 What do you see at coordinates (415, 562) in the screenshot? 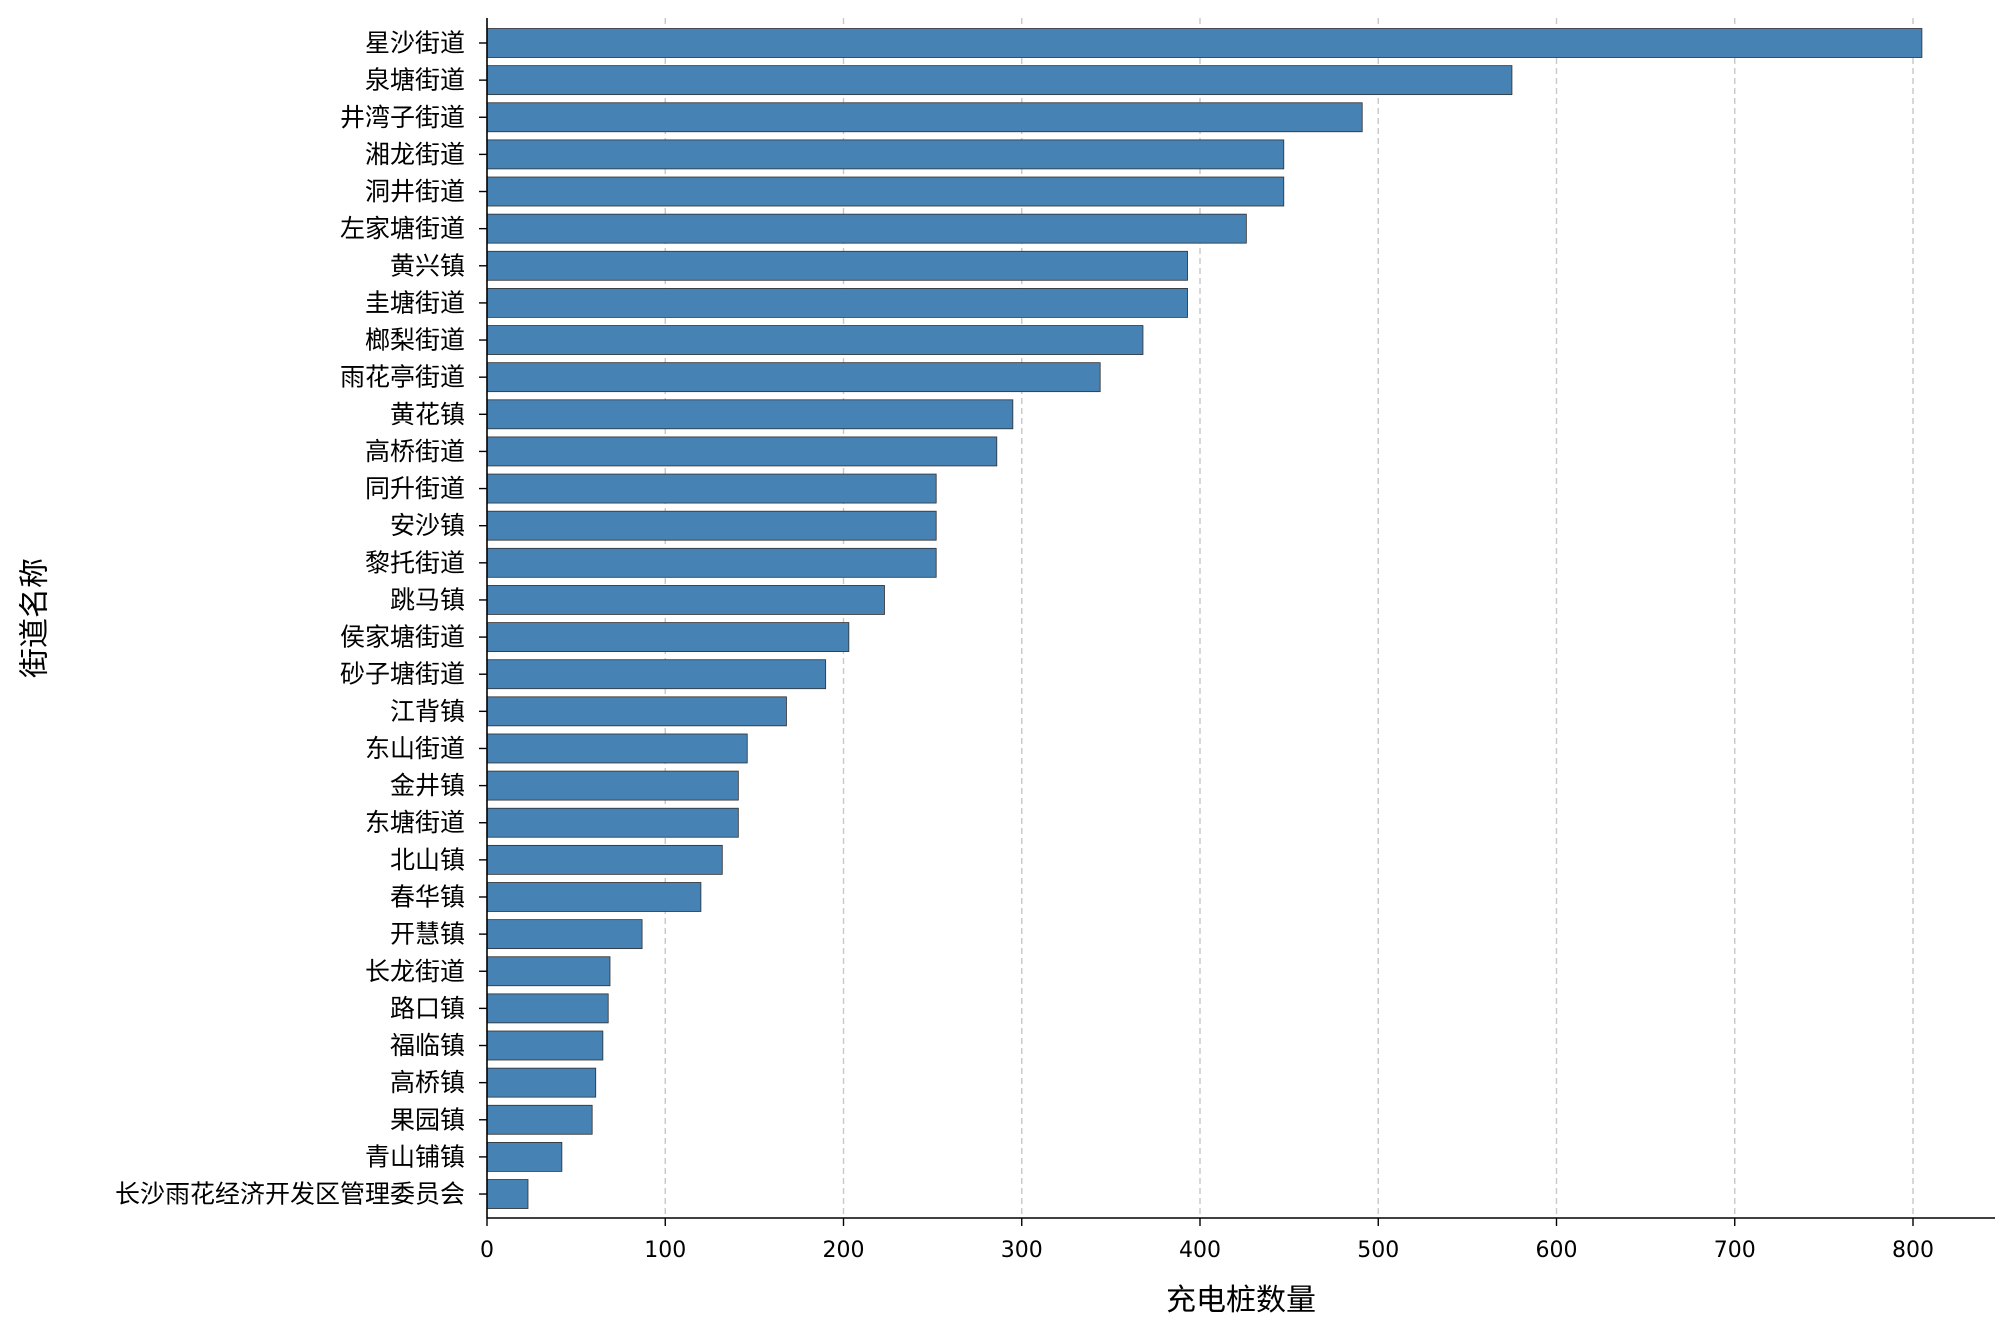
I see `y-tick-label: 黎托街道` at bounding box center [415, 562].